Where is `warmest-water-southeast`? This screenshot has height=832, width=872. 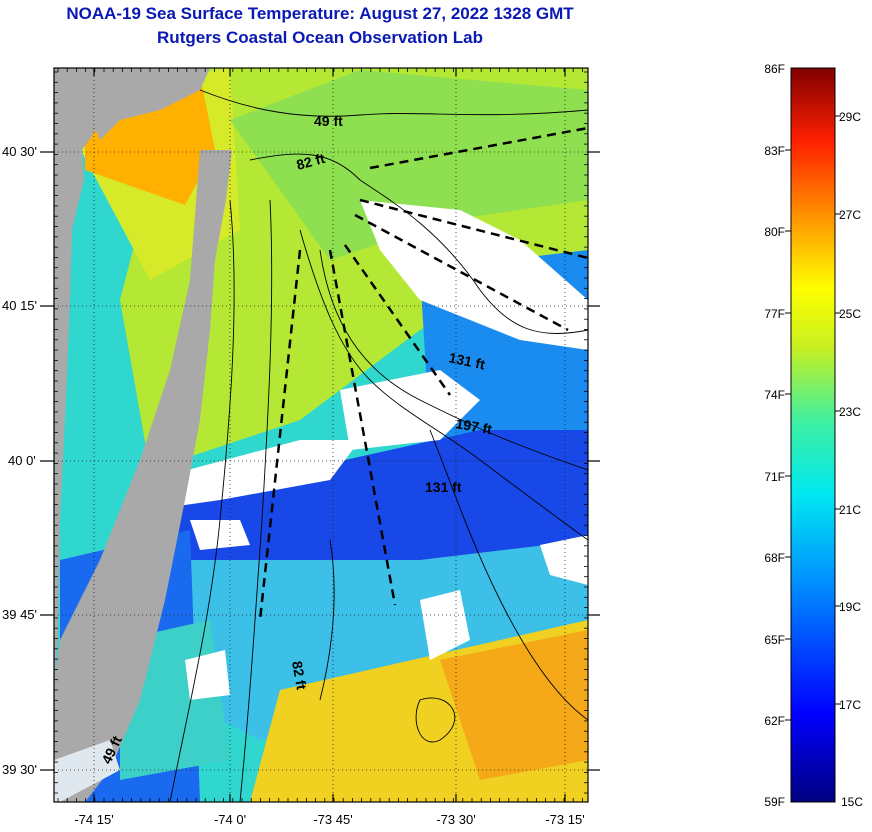 warmest-water-southeast is located at coordinates (514, 705).